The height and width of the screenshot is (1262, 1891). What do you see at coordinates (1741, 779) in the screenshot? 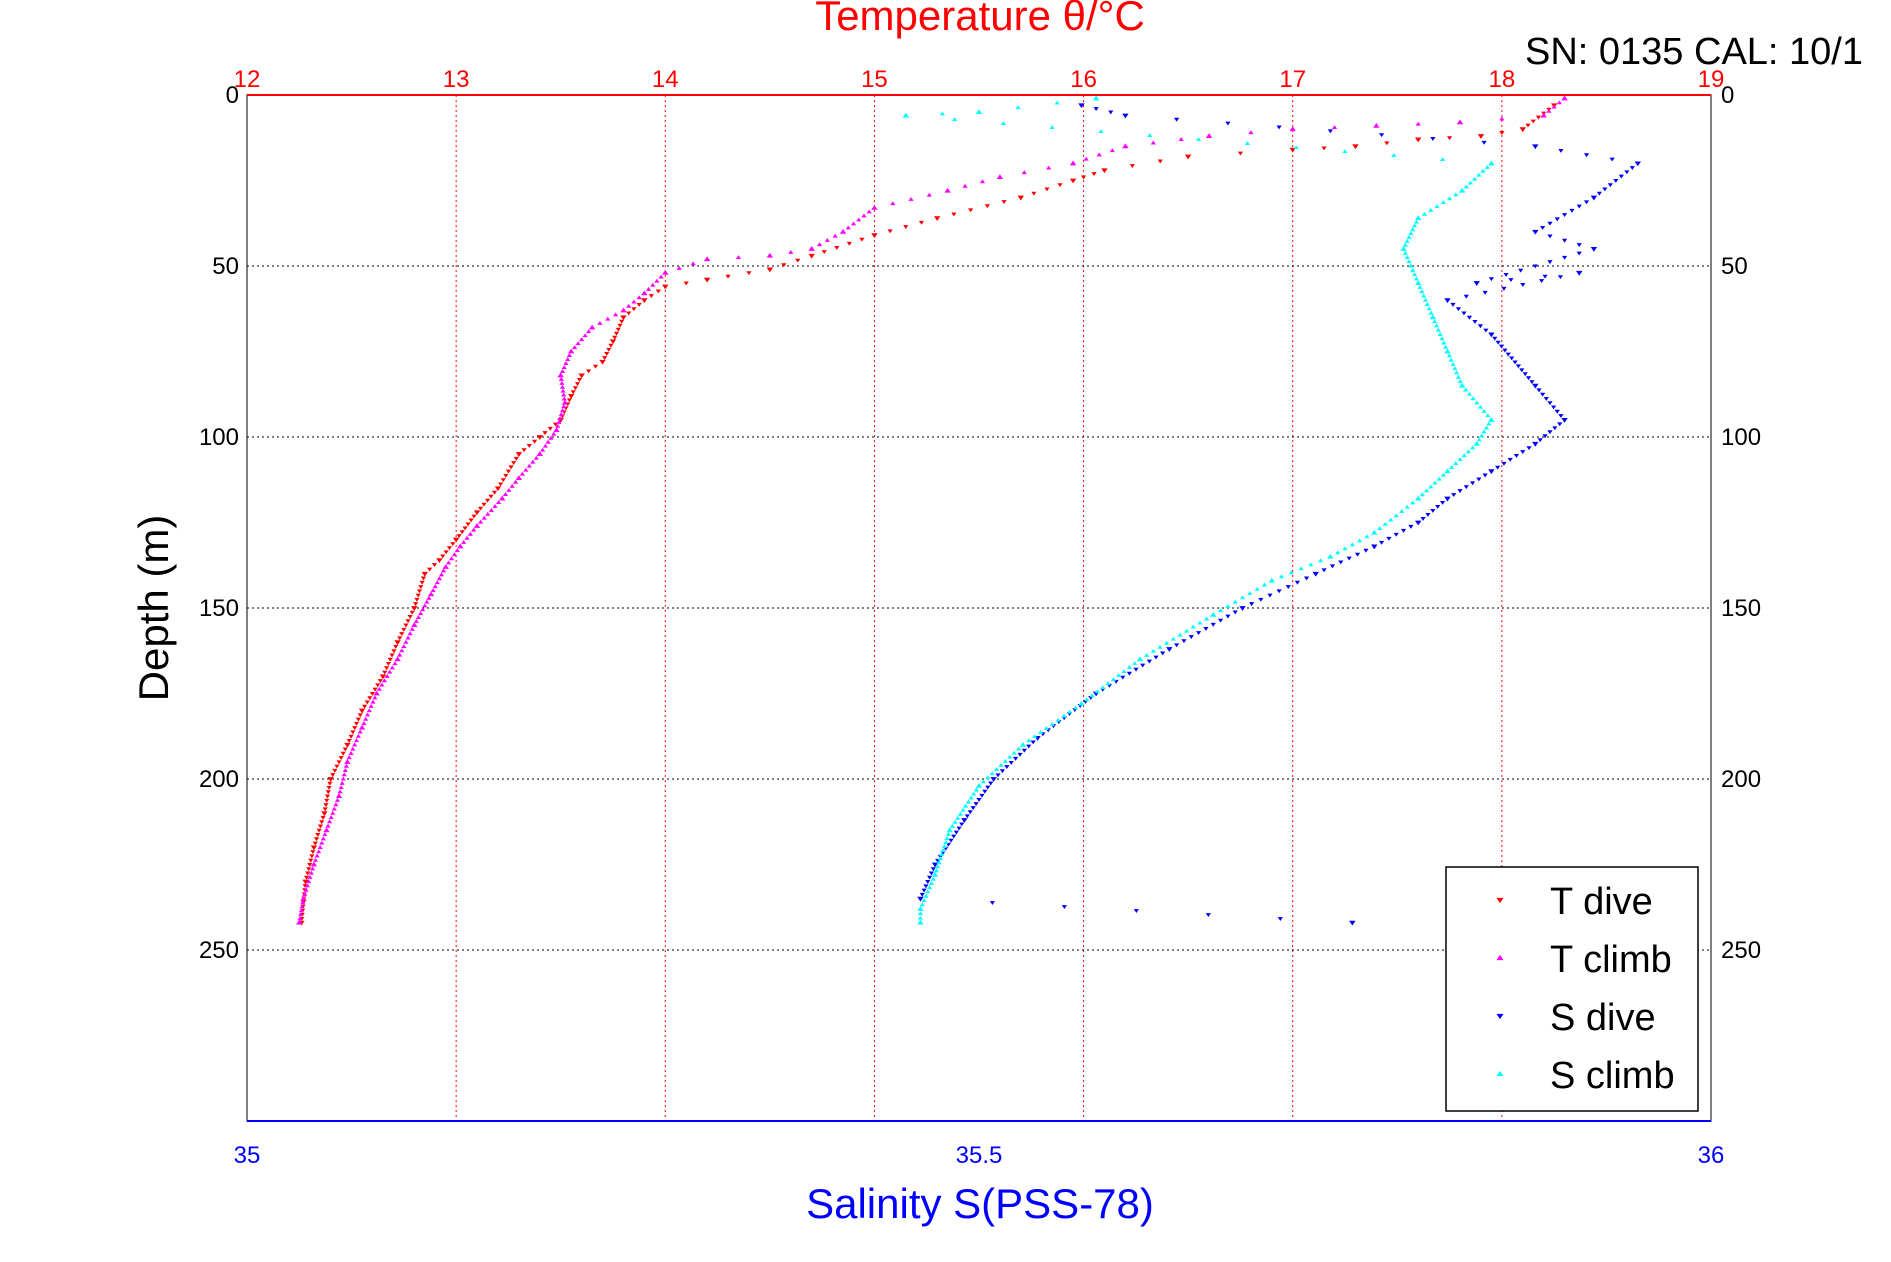
I see `y-tick-label-right: 200` at bounding box center [1741, 779].